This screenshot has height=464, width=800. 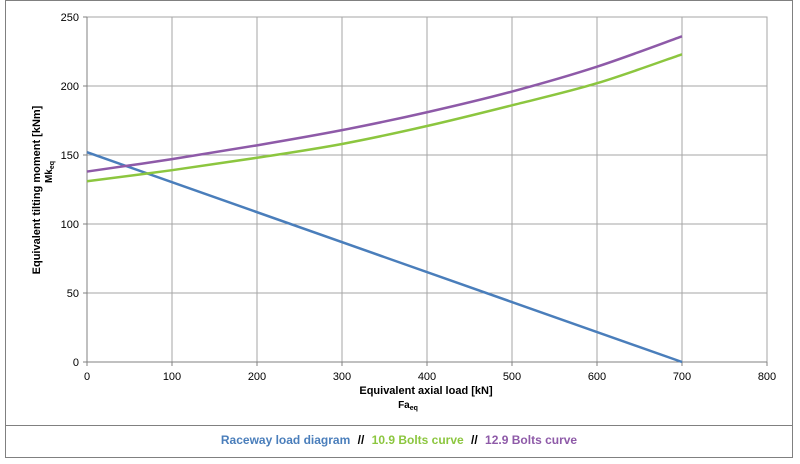 I want to click on x-axis-symbol-main: Fa, so click(x=404, y=405).